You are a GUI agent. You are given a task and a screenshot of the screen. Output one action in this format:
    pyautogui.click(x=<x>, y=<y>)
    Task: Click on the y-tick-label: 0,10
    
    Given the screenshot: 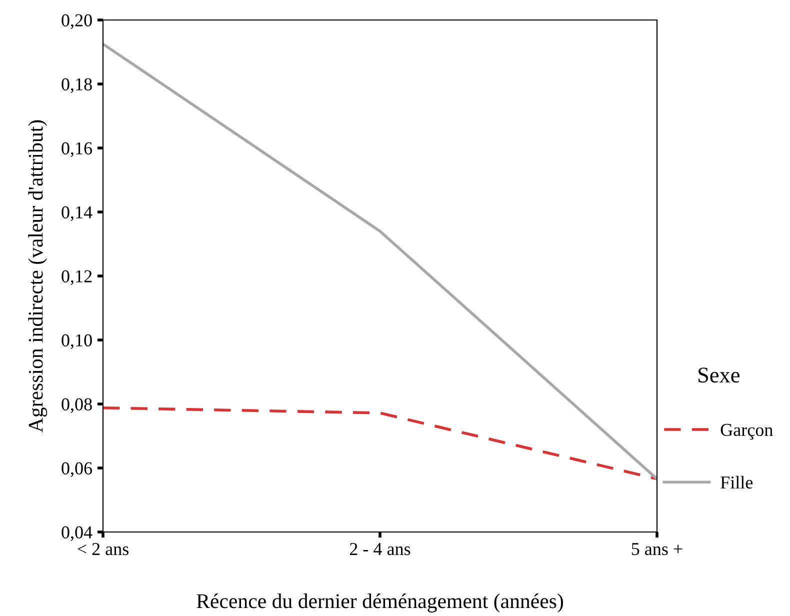 What is the action you would take?
    pyautogui.click(x=77, y=342)
    